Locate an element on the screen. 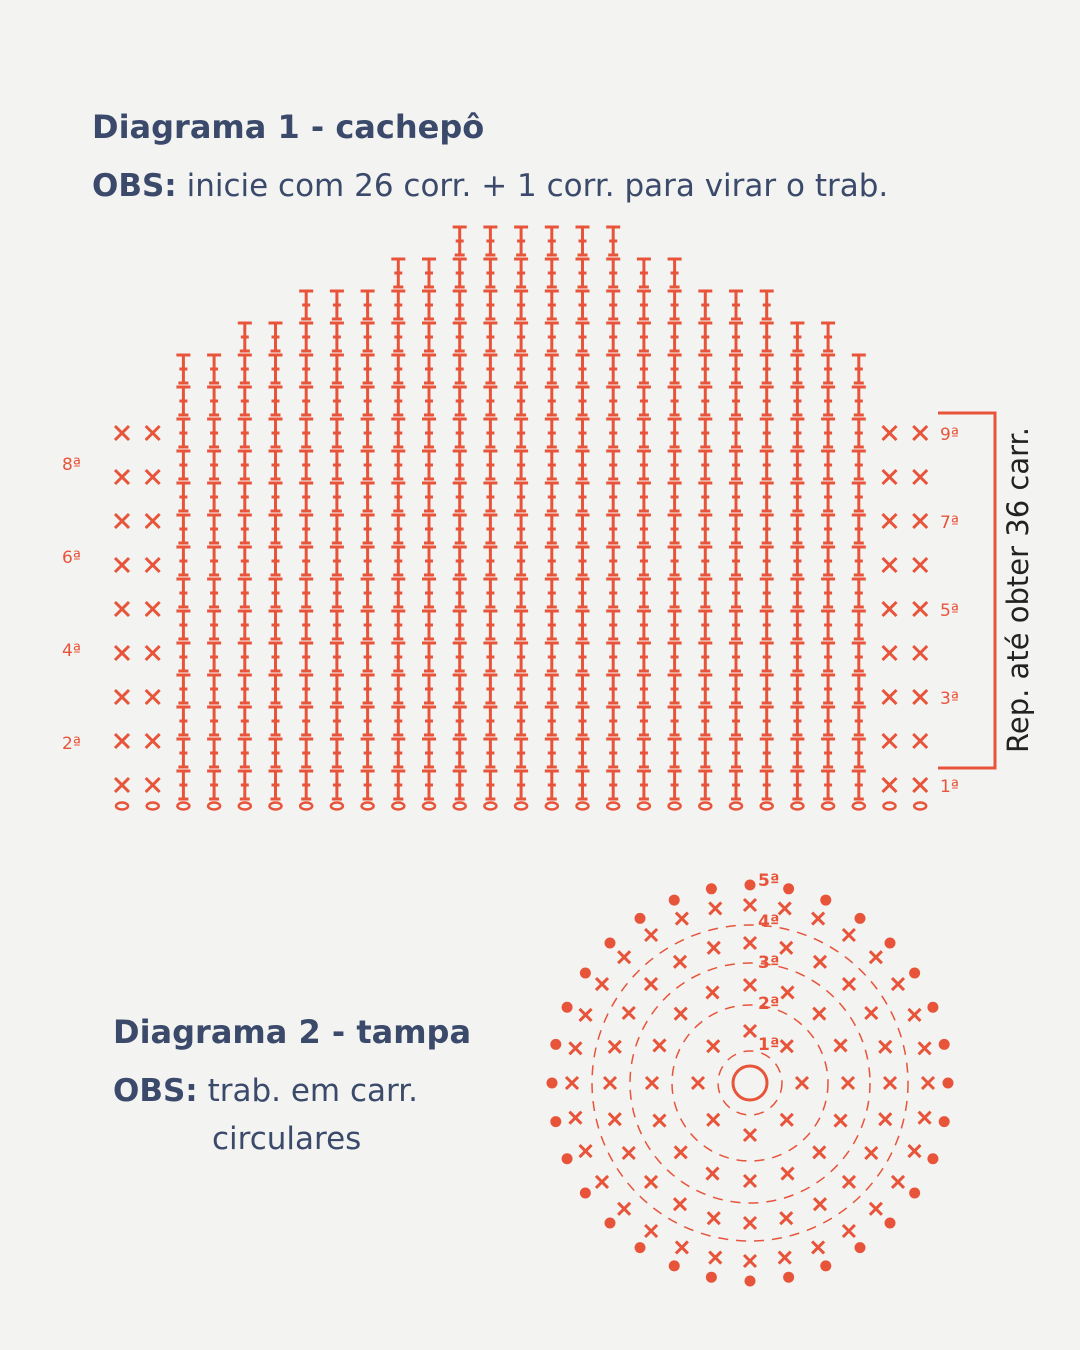  row-label: 4ª is located at coordinates (71, 651).